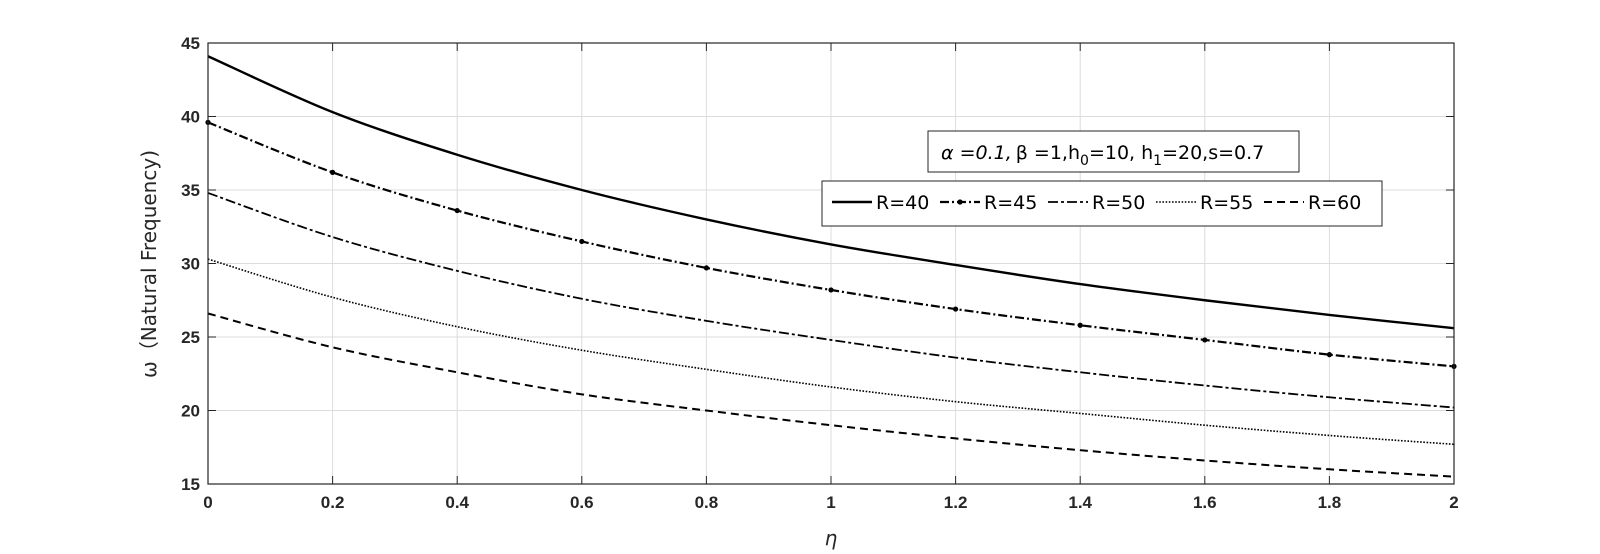  Describe the element at coordinates (1080, 502) in the screenshot. I see `x-tick-label: 1.4` at that location.